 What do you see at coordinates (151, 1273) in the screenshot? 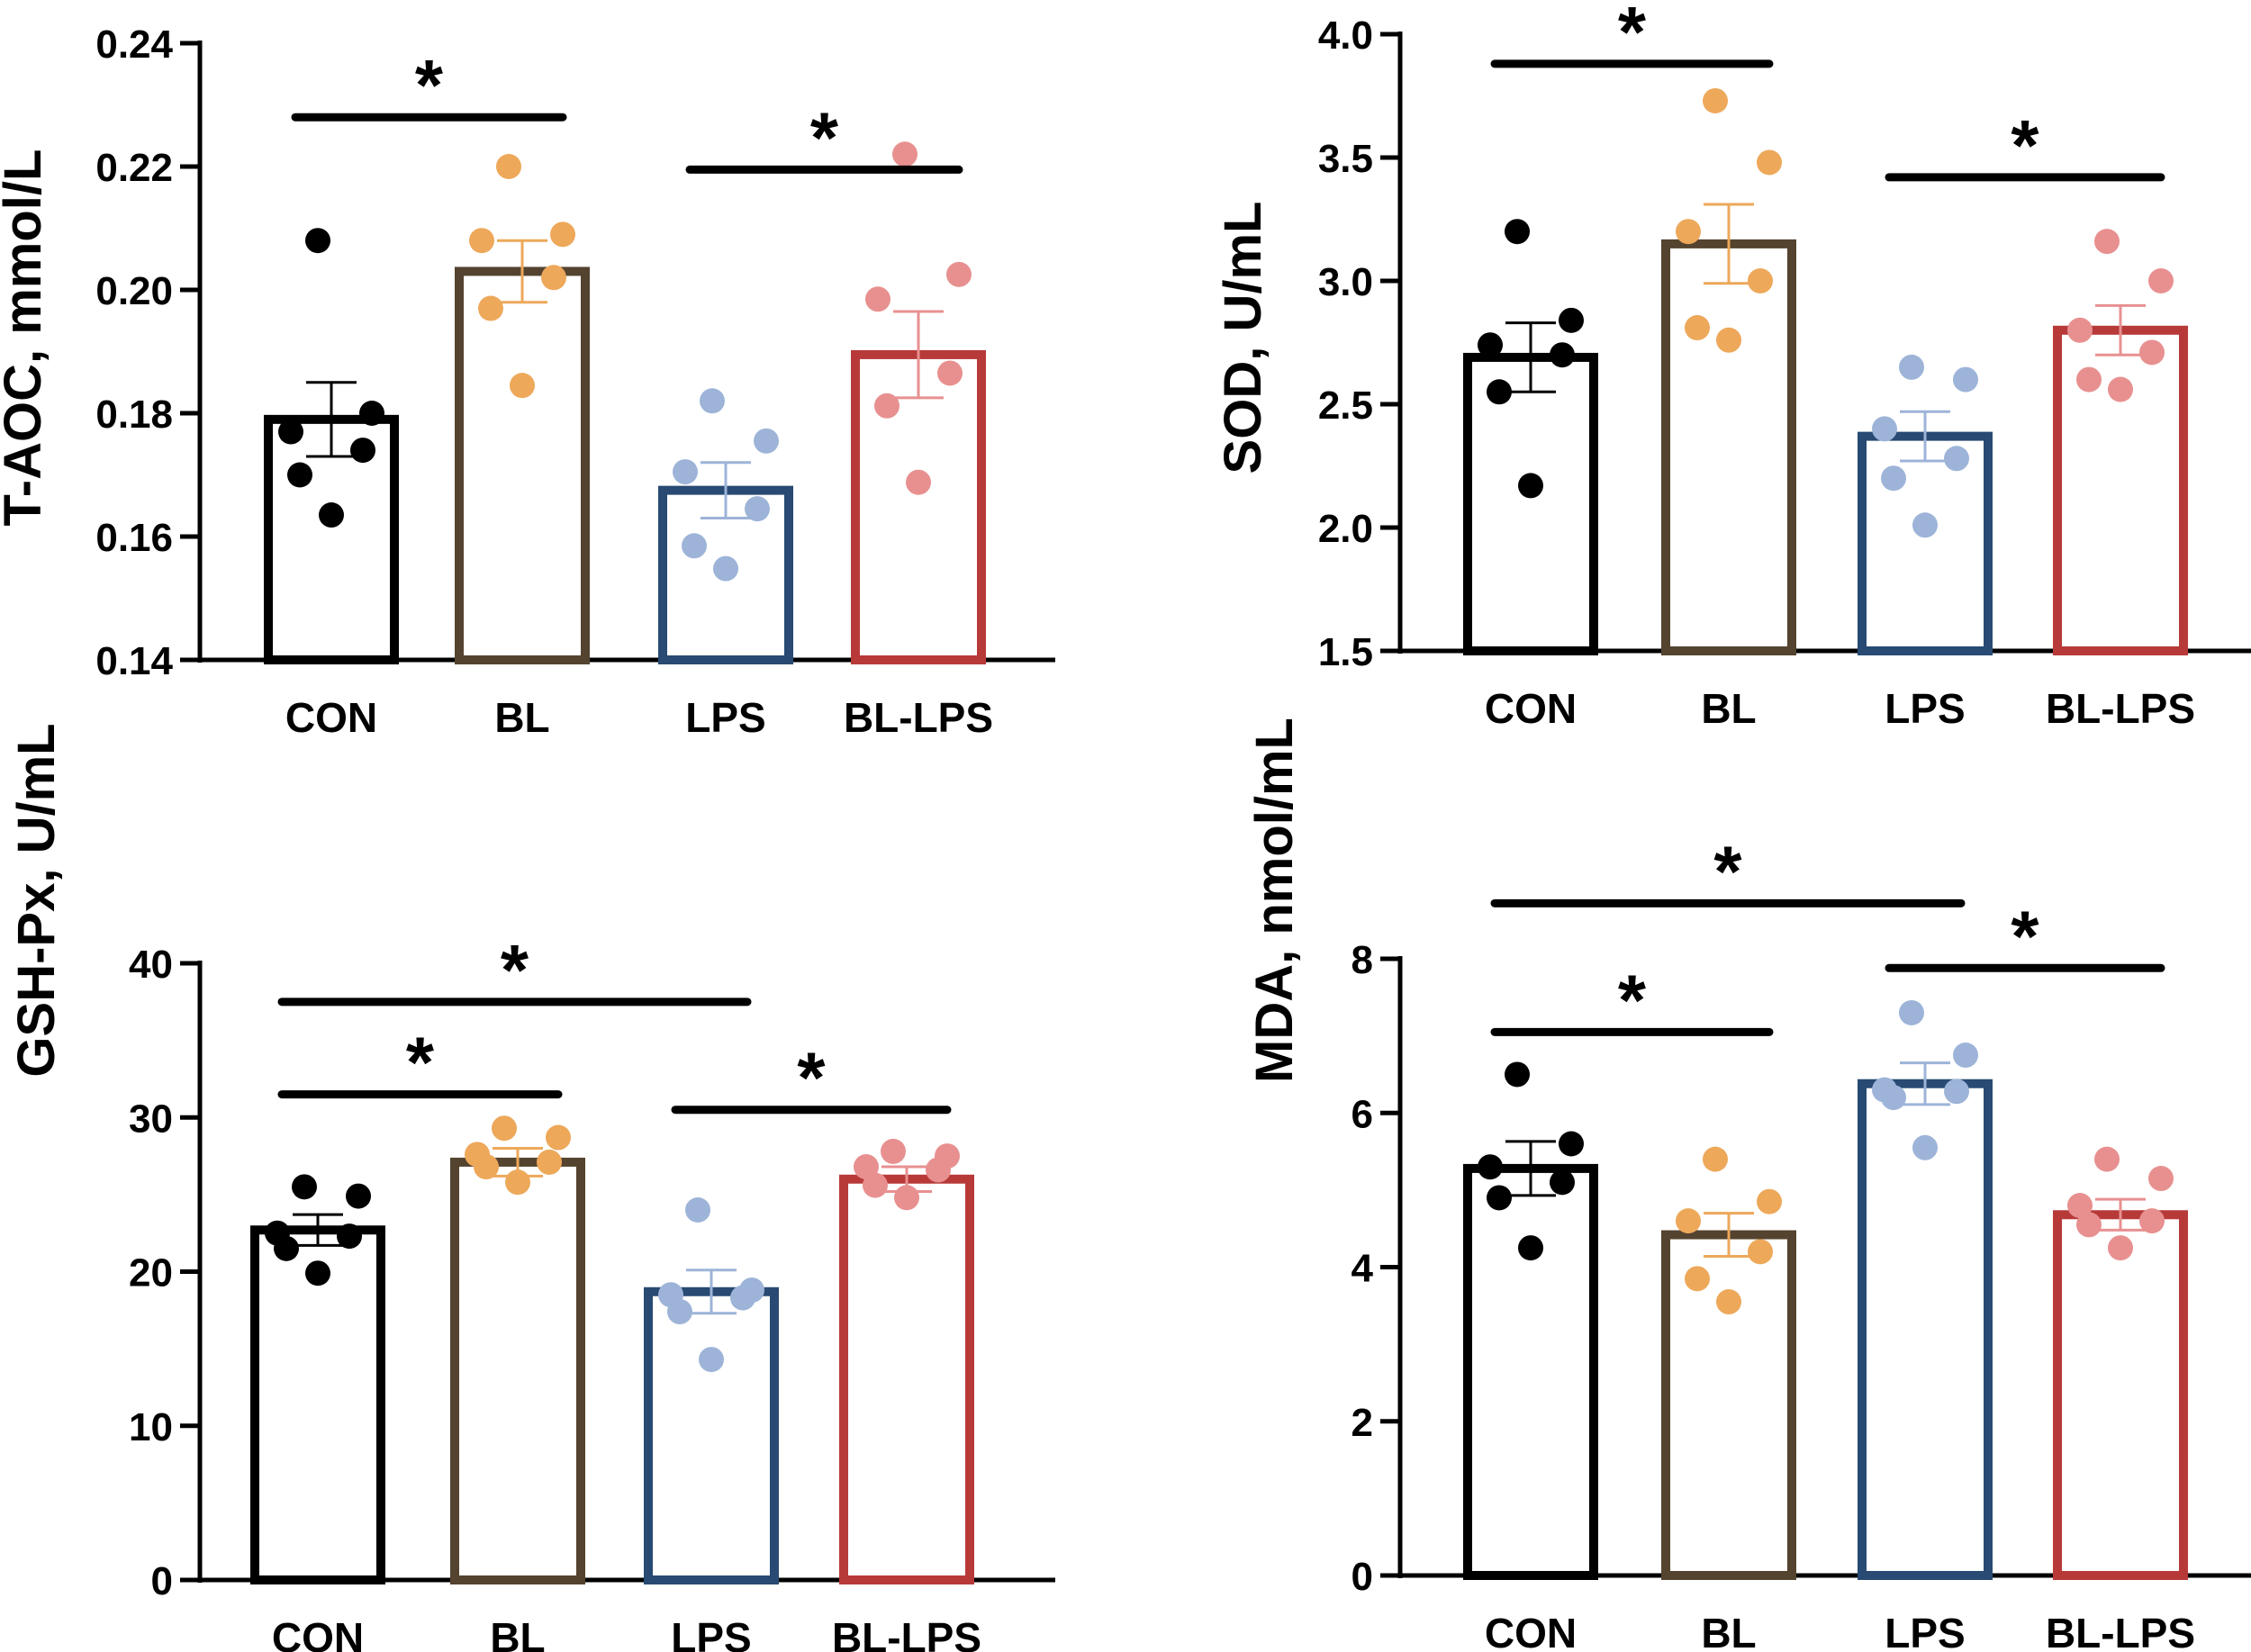
I see `y-tick-label: 20` at bounding box center [151, 1273].